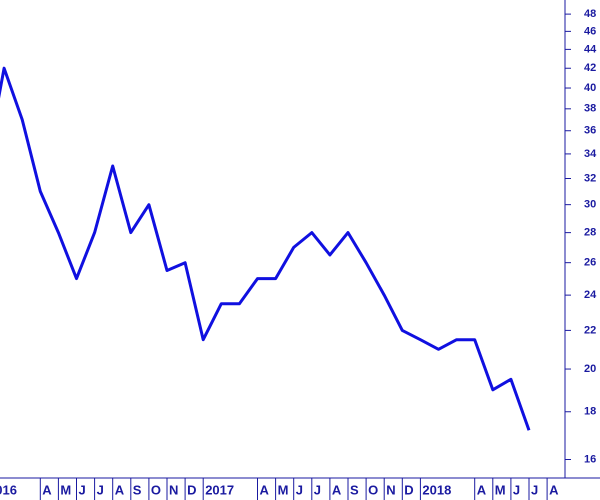 The height and width of the screenshot is (500, 600). I want to click on x-tick-label: 2017, so click(219, 489).